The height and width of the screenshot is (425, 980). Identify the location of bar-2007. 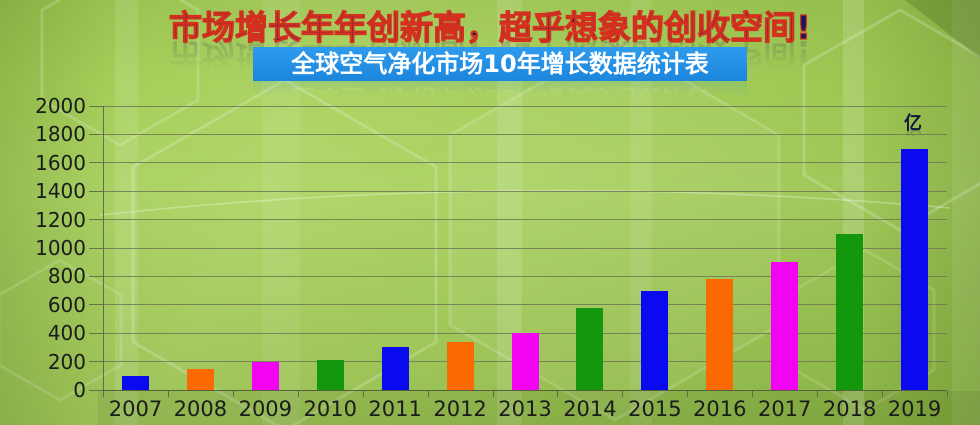
(135, 383).